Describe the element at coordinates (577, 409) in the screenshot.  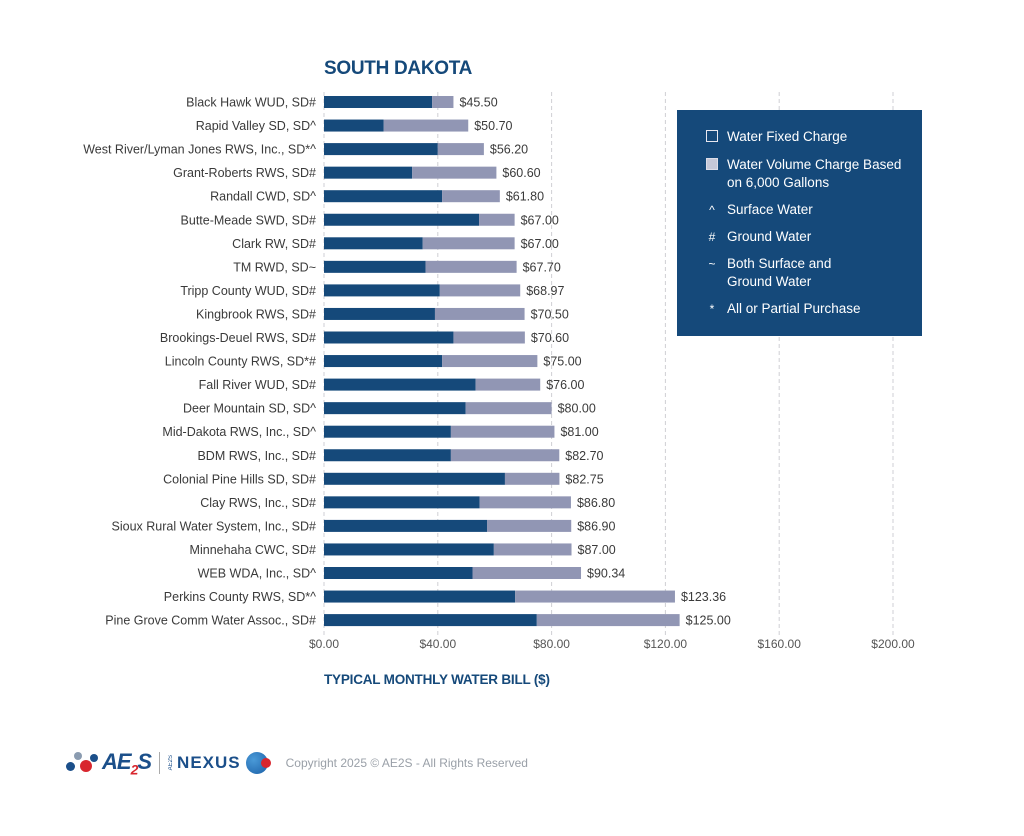
I see `total-value-label: $80.00` at that location.